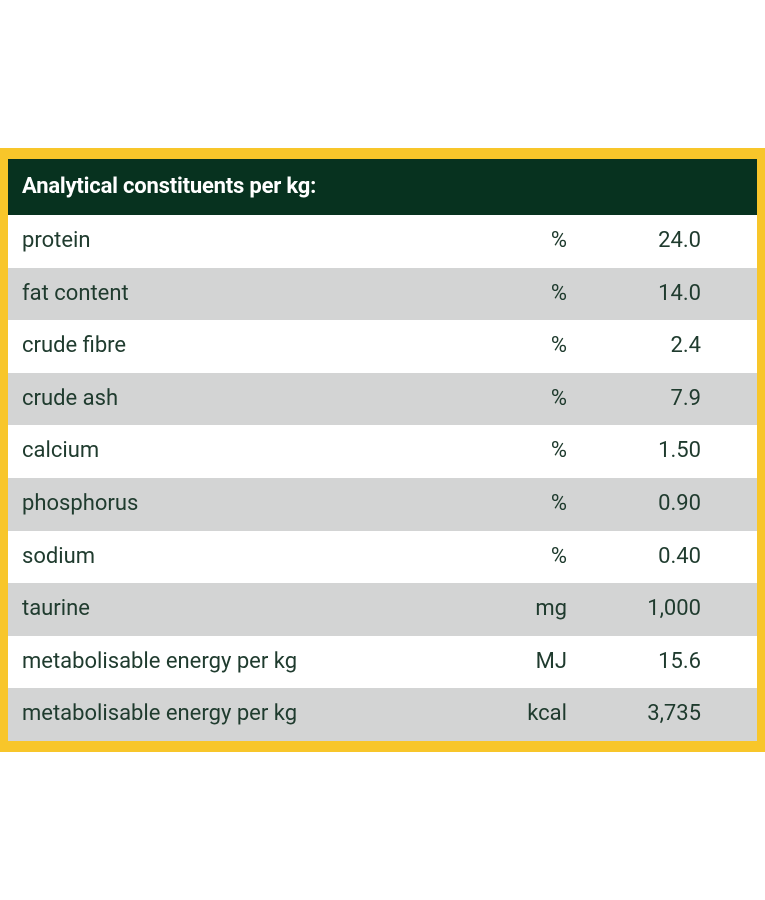 The width and height of the screenshot is (765, 900). What do you see at coordinates (547, 714) in the screenshot?
I see `unit: kcal` at bounding box center [547, 714].